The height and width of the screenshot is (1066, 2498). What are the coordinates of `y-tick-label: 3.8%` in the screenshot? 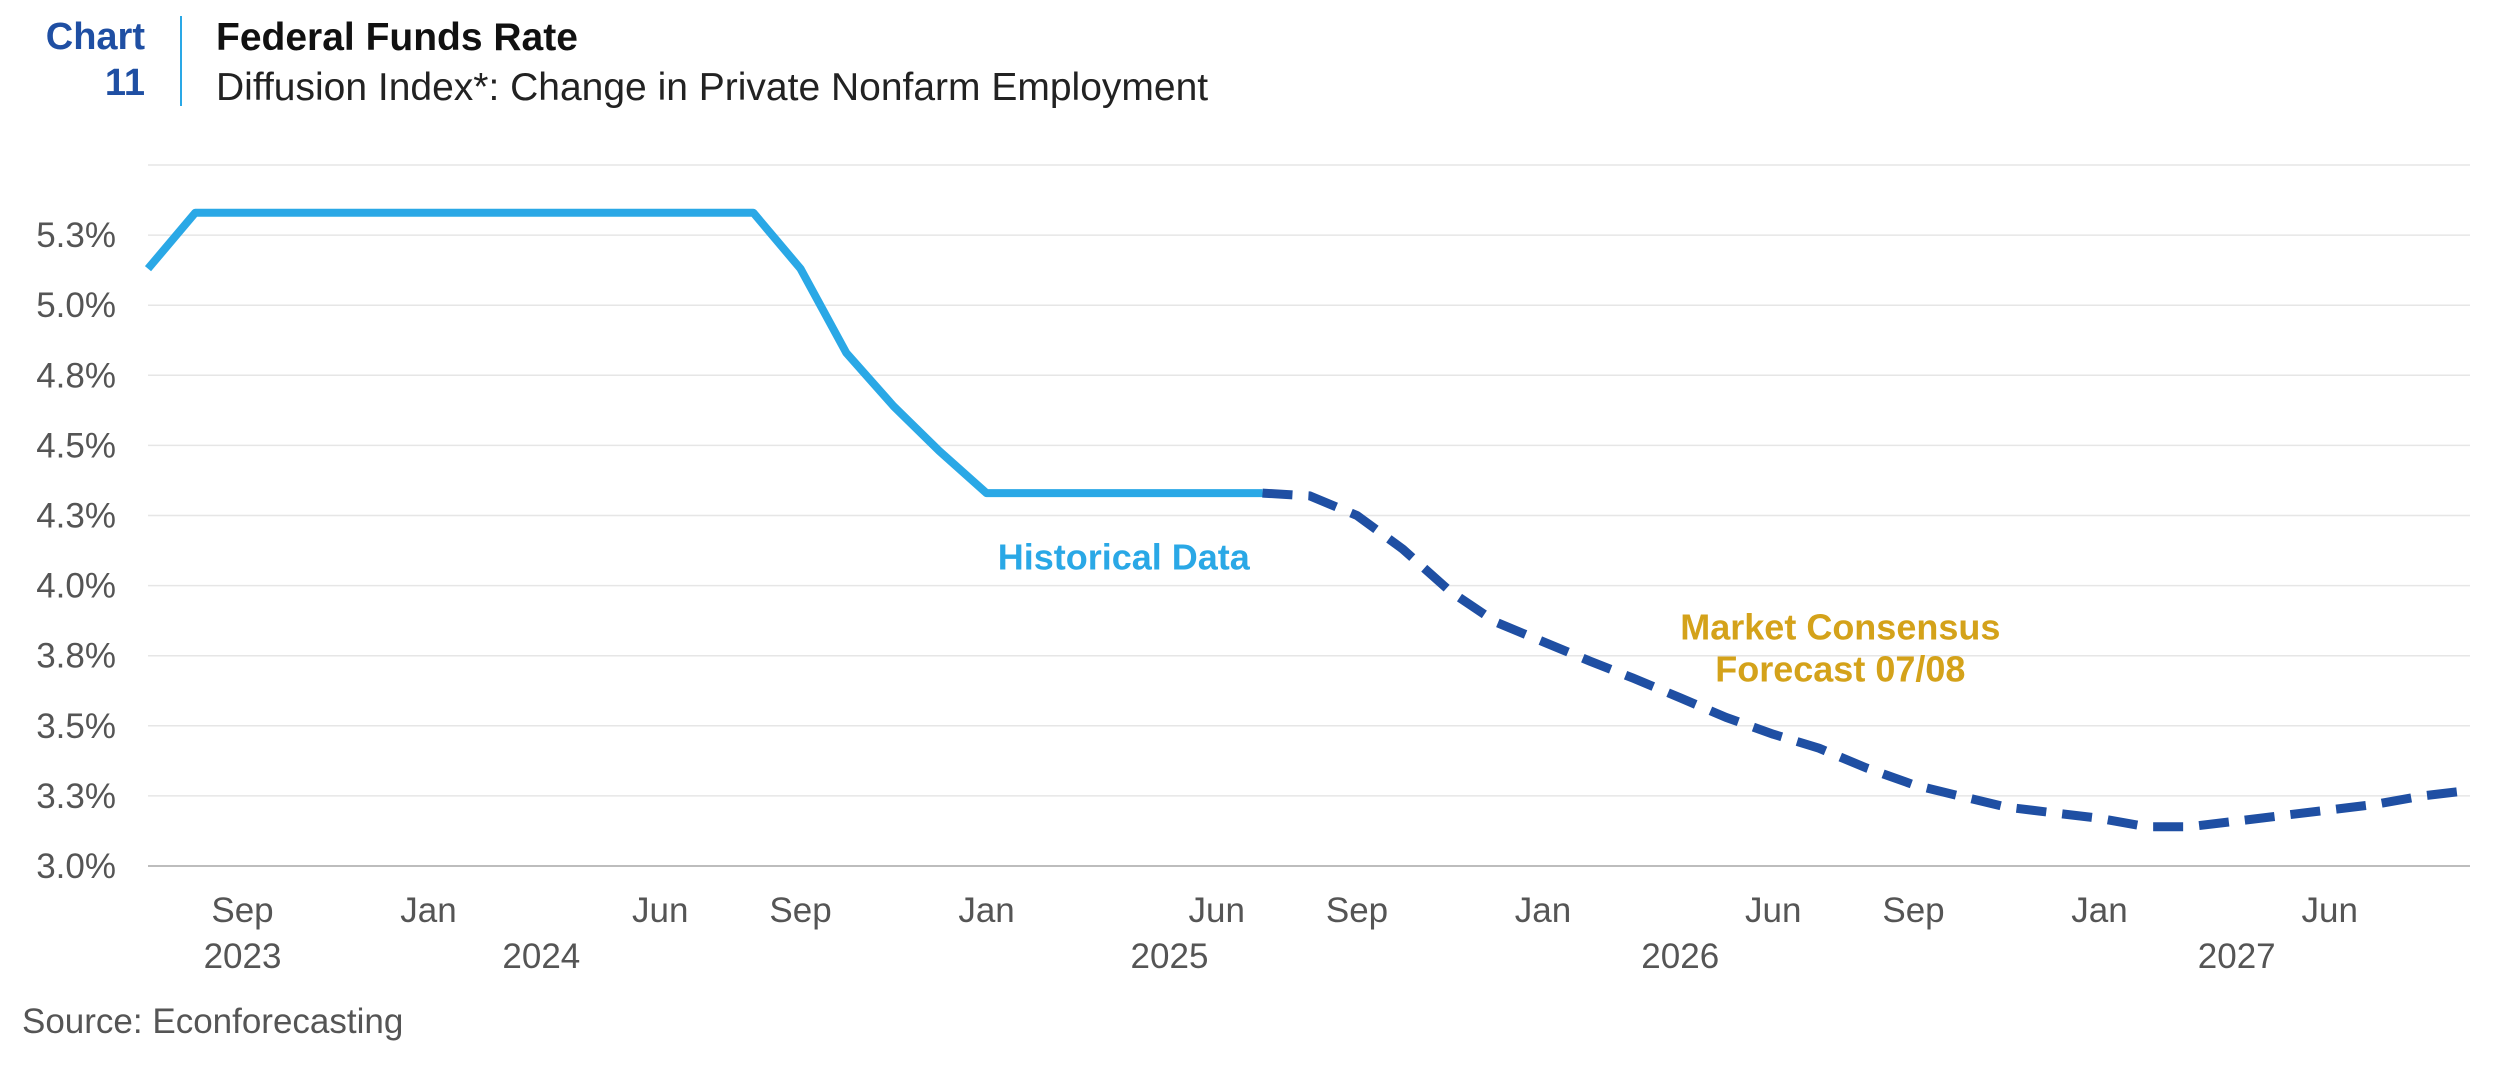 It's located at (76, 656).